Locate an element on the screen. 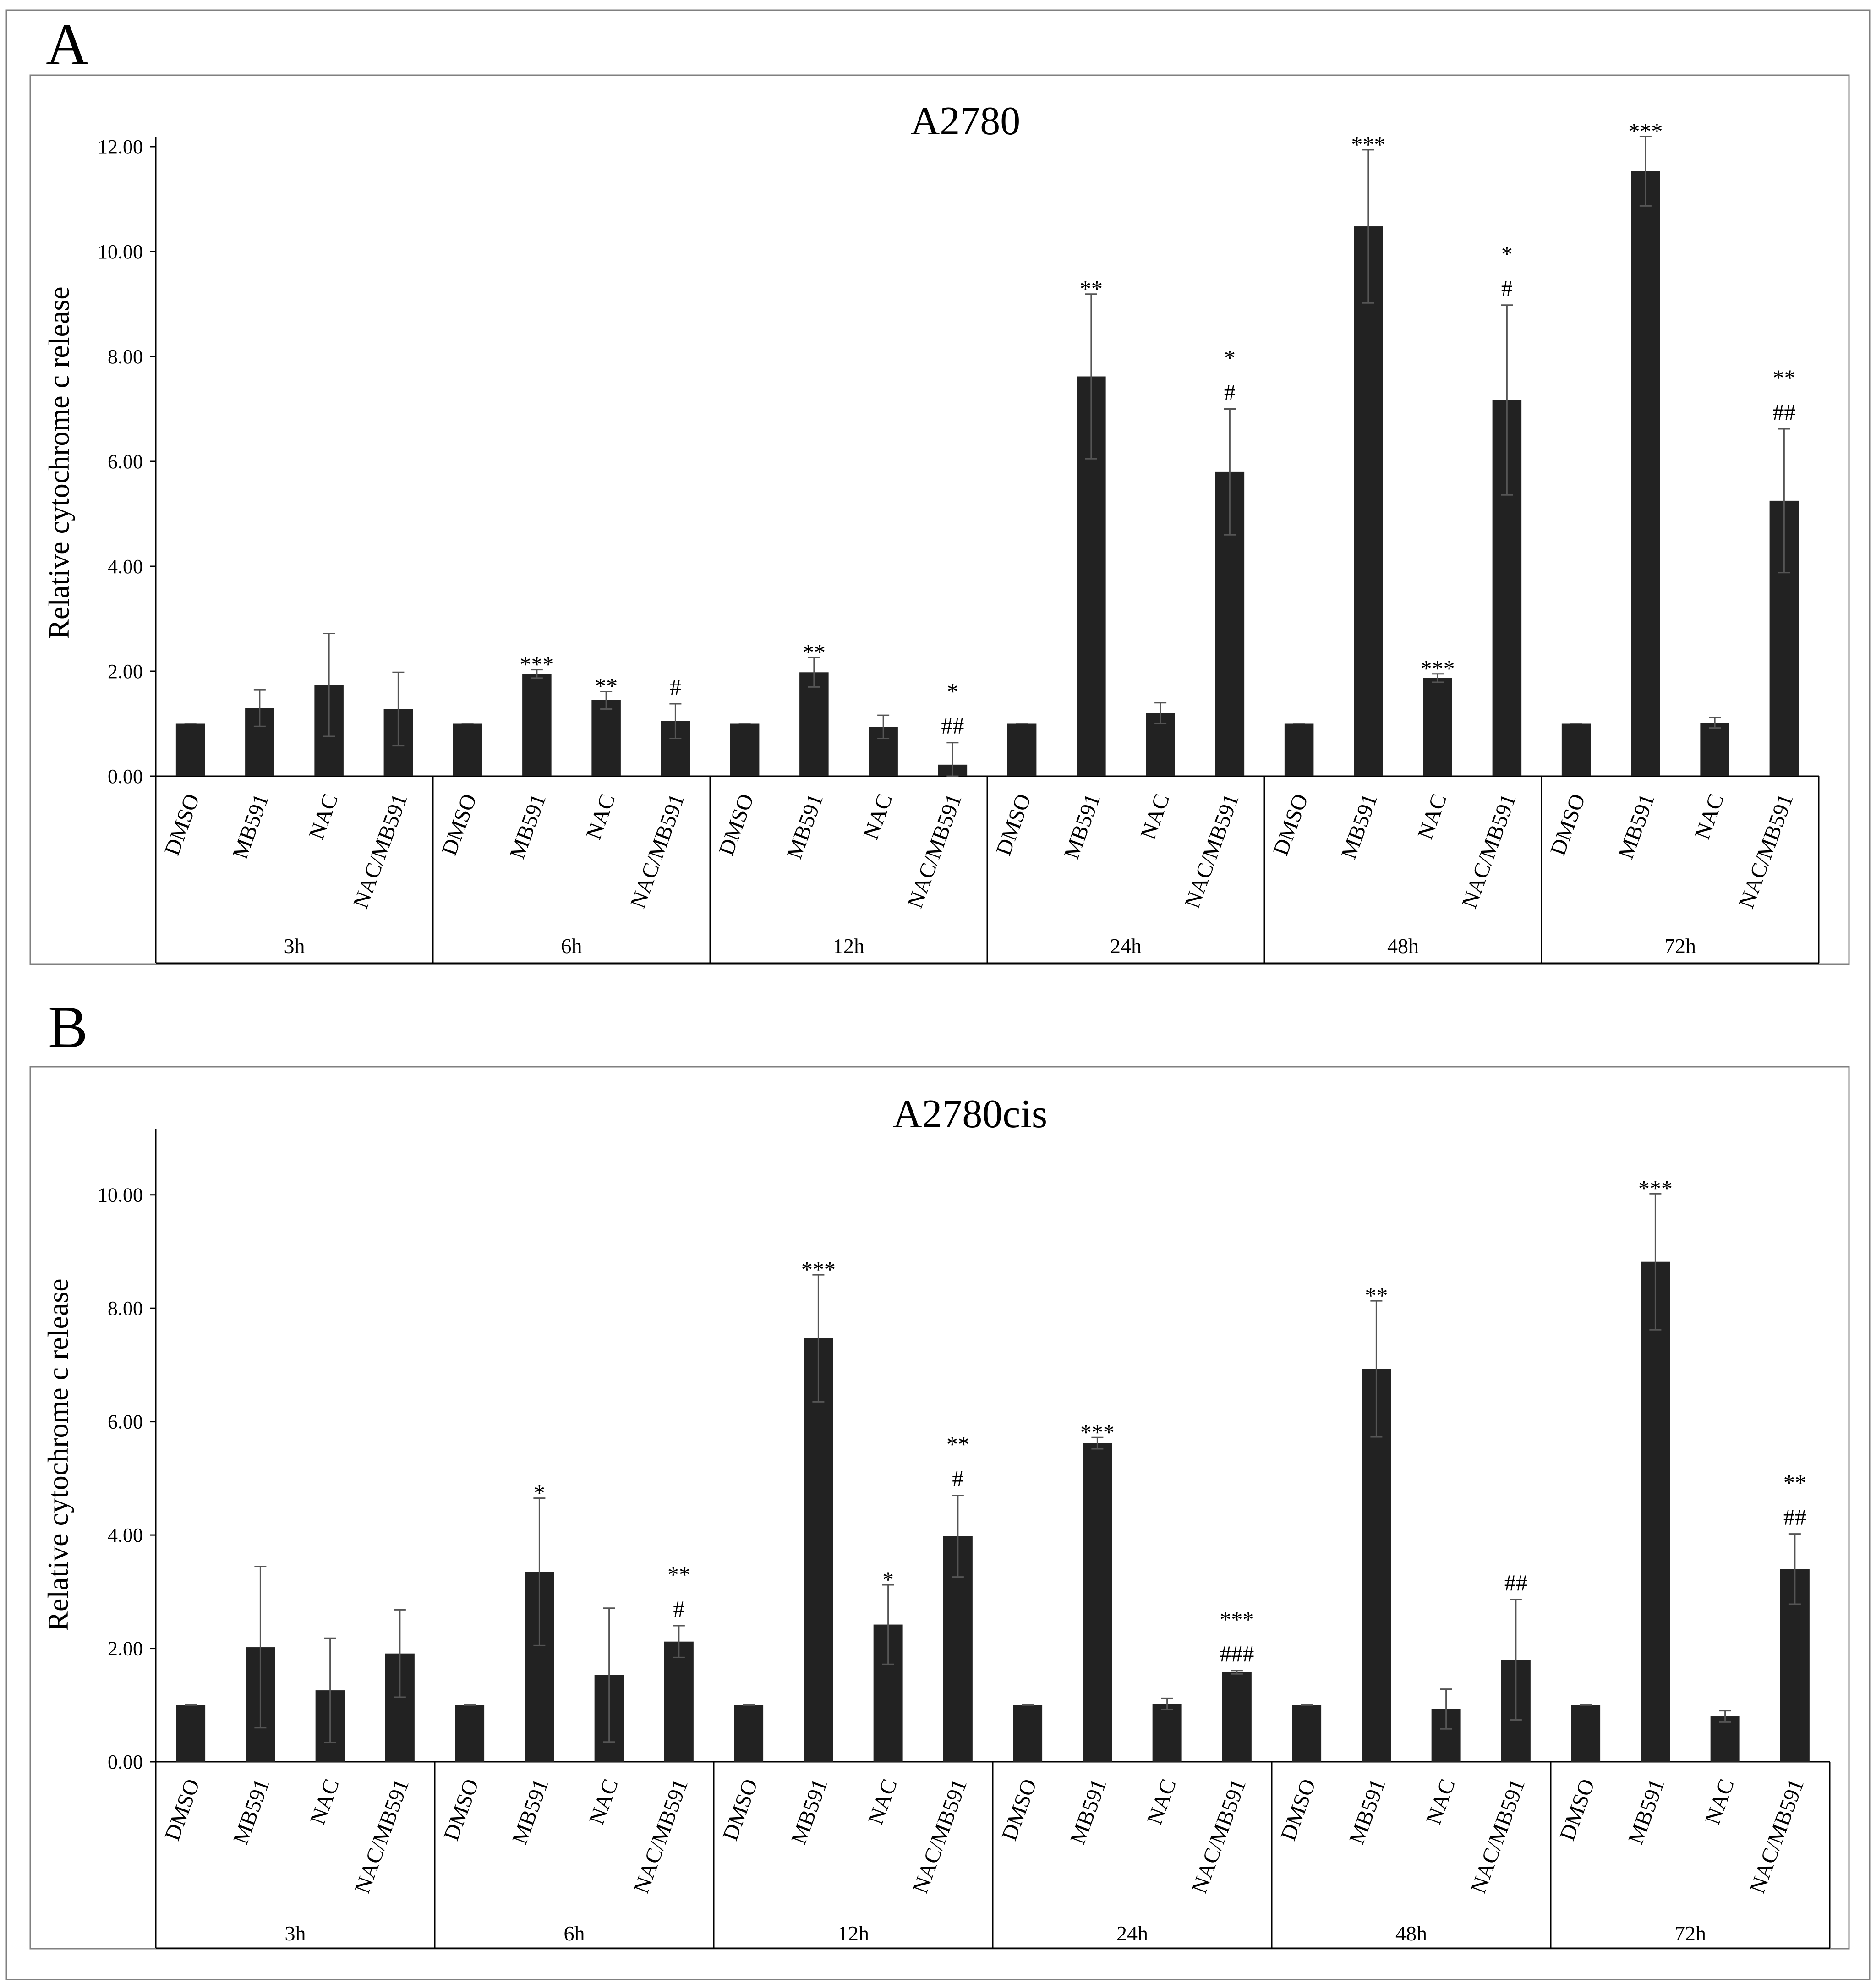 The width and height of the screenshot is (1876, 1984). significance-hash: ### is located at coordinates (1237, 1653).